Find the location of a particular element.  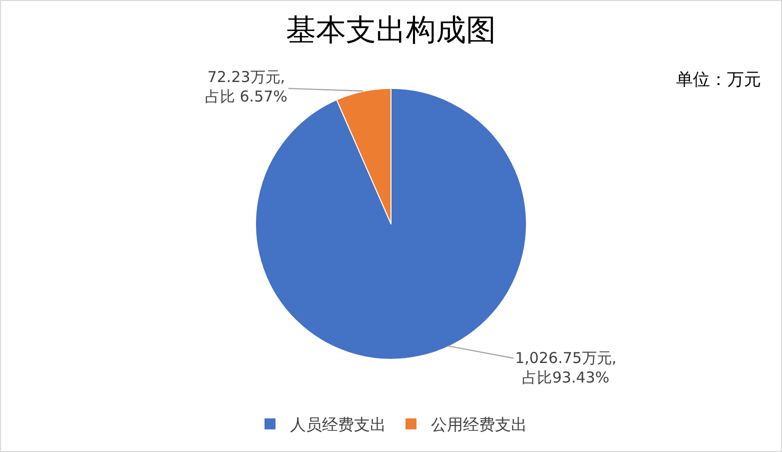

chart-title: 基本支出构成图 is located at coordinates (391, 30).